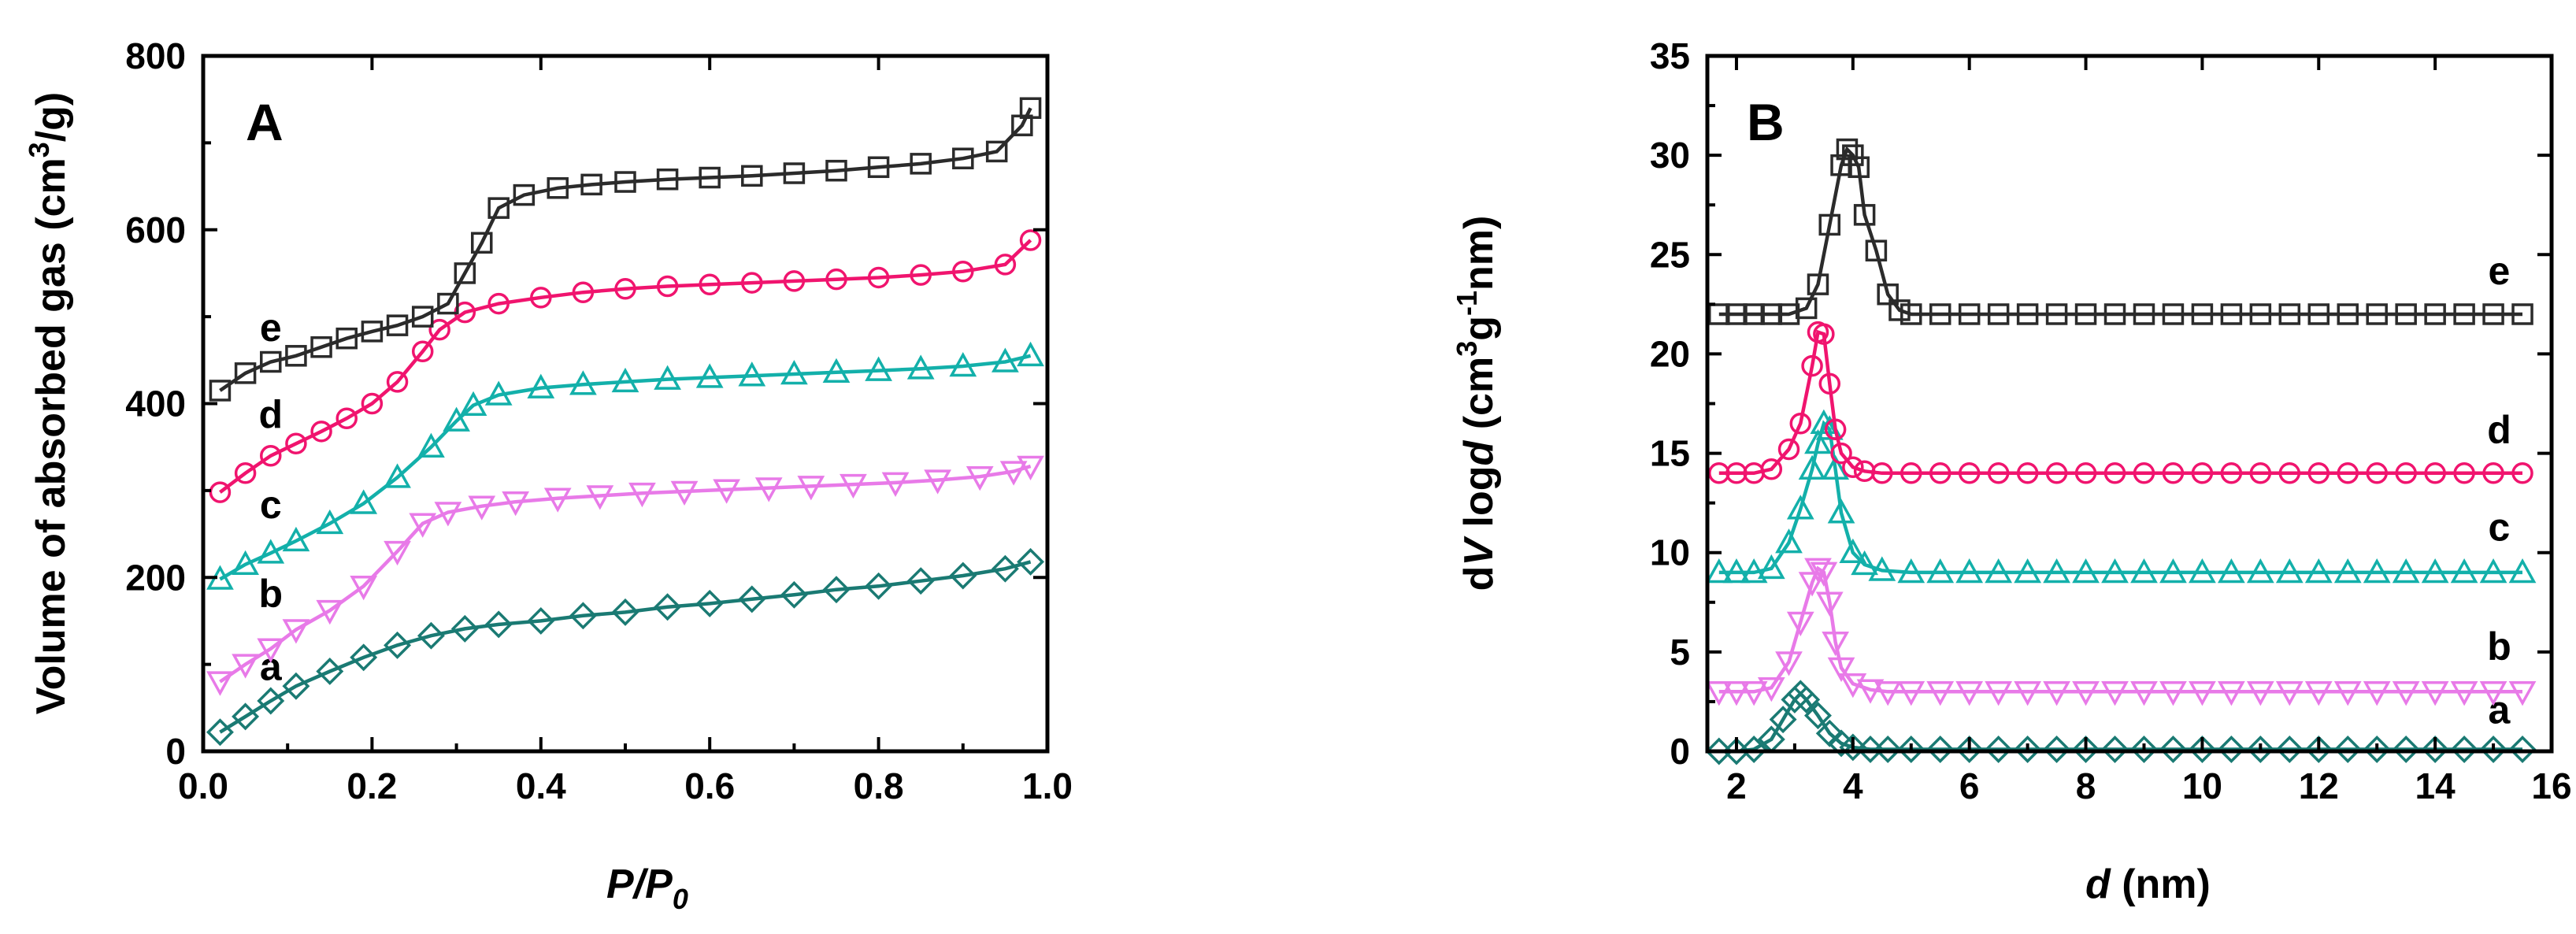  What do you see at coordinates (175, 751) in the screenshot?
I see `panel-a-ytick-label: 0` at bounding box center [175, 751].